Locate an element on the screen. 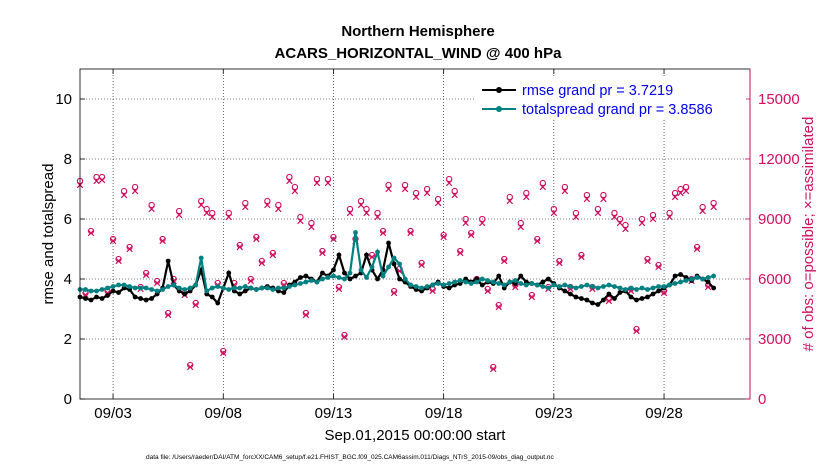  legend-spread-label: totalspread grand pr = 3.8586 is located at coordinates (617, 110).